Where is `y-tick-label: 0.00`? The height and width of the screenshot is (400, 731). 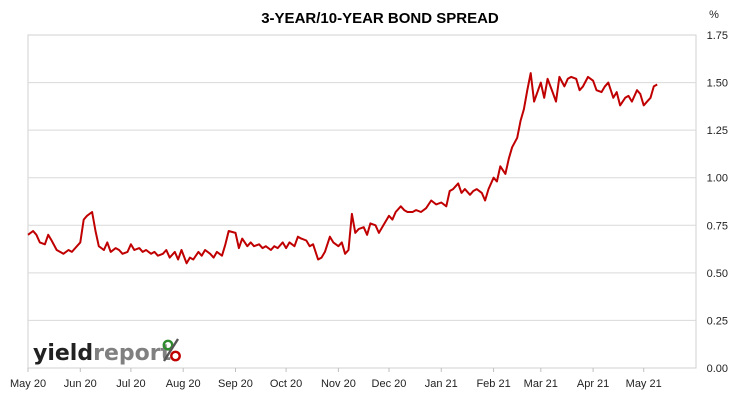 y-tick-label: 0.00 is located at coordinates (717, 369).